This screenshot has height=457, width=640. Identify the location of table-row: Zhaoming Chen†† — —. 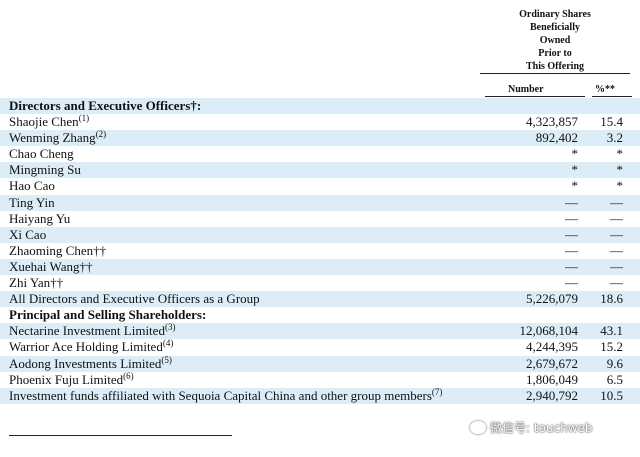
(320, 251).